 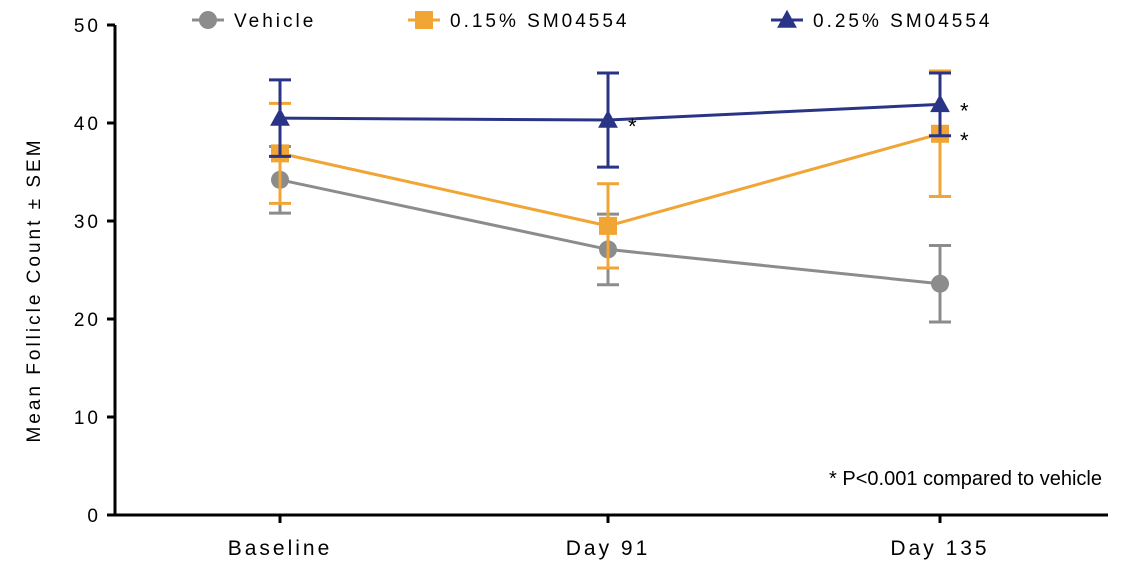 I want to click on series-line, so click(x=610, y=180).